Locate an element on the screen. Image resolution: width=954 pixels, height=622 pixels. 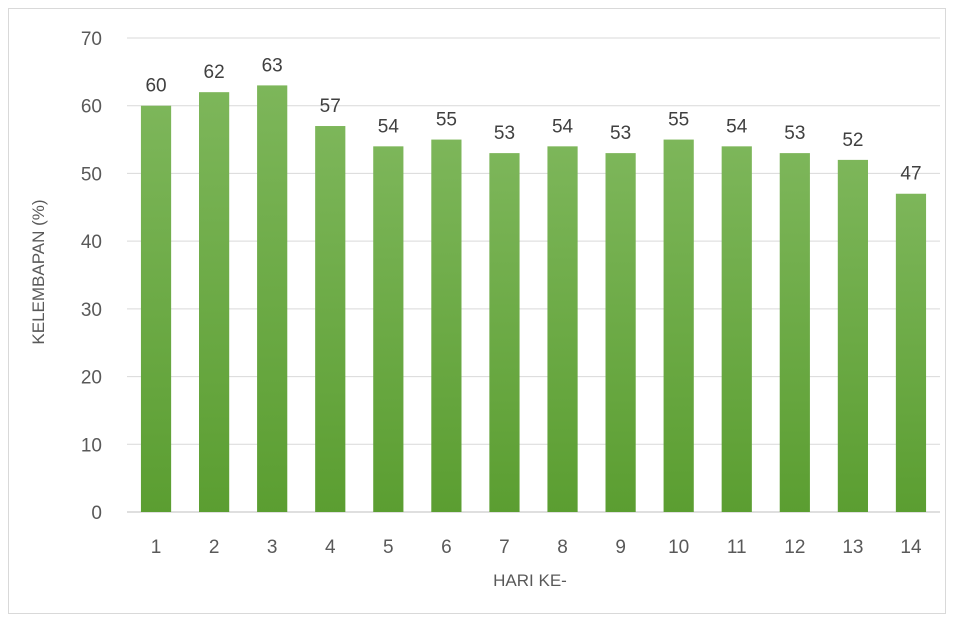
y-tick-label: 70 is located at coordinates (91, 39).